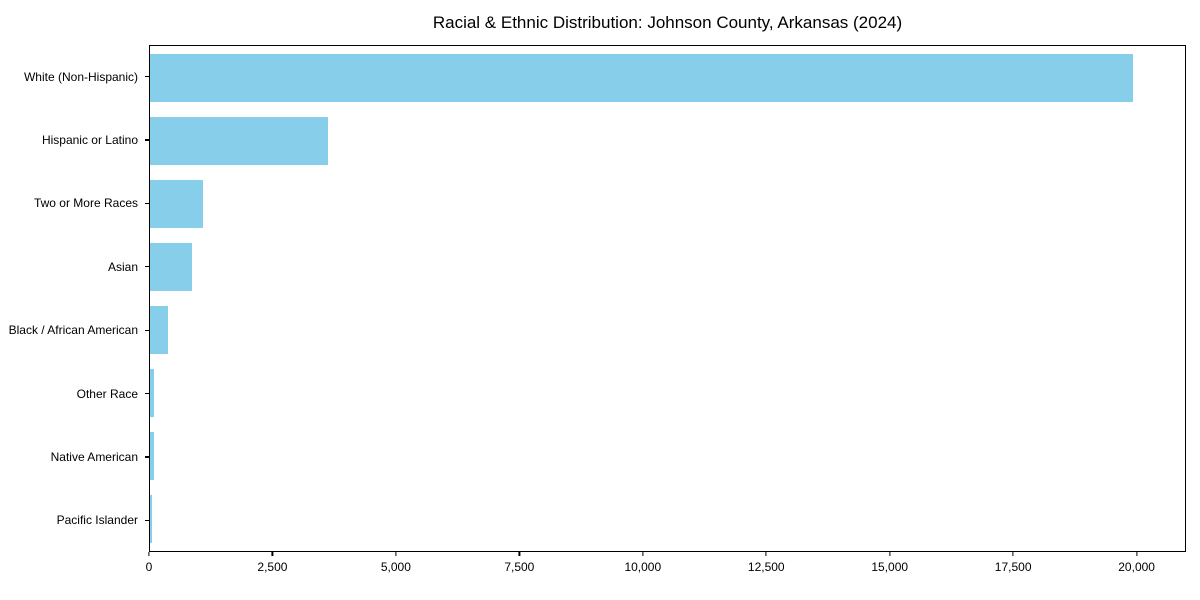  I want to click on bar-white-non-hispanic, so click(642, 77).